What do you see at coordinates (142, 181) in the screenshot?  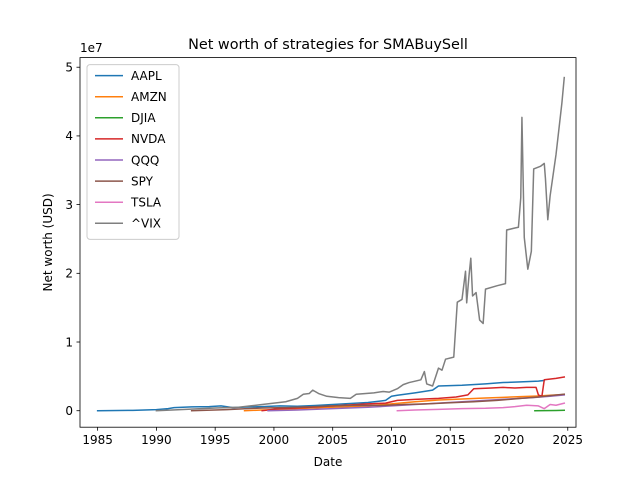 I see `legend-label-spy: SPY` at bounding box center [142, 181].